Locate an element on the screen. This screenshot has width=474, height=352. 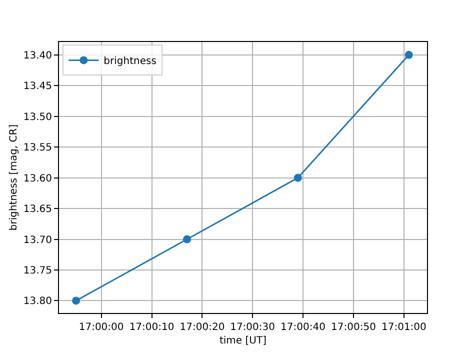
y-axis-title: brightness [mag, CR] is located at coordinates (14, 177).